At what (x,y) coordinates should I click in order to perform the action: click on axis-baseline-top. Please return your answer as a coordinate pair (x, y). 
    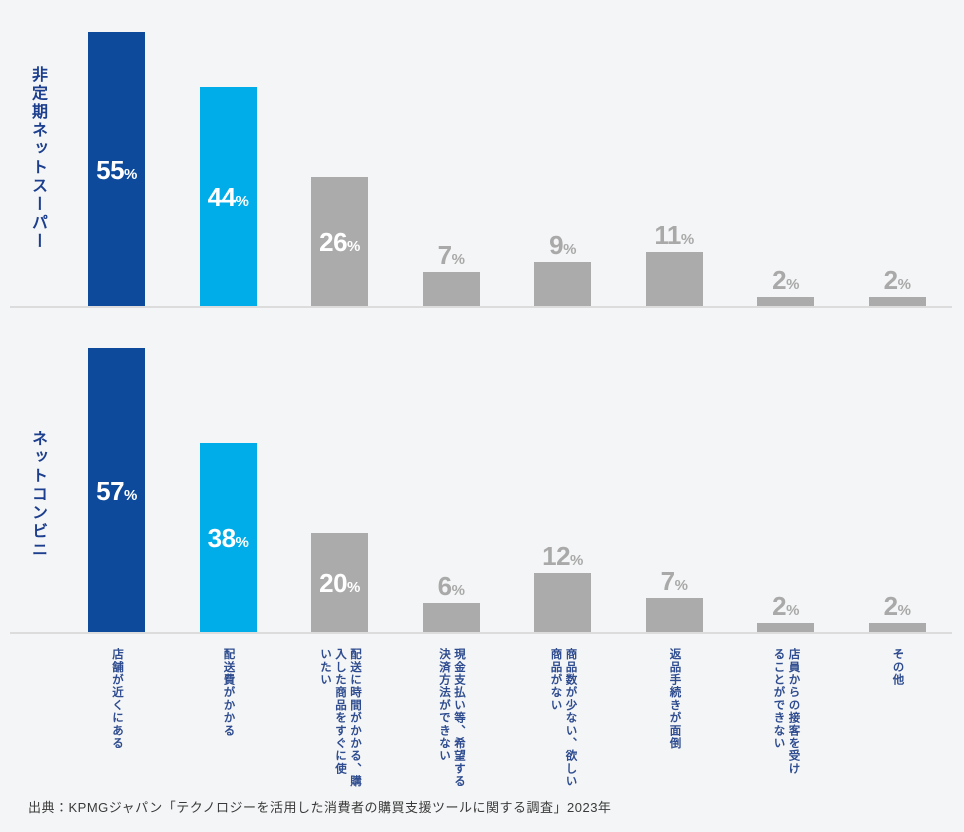
    Looking at the image, I should click on (481, 307).